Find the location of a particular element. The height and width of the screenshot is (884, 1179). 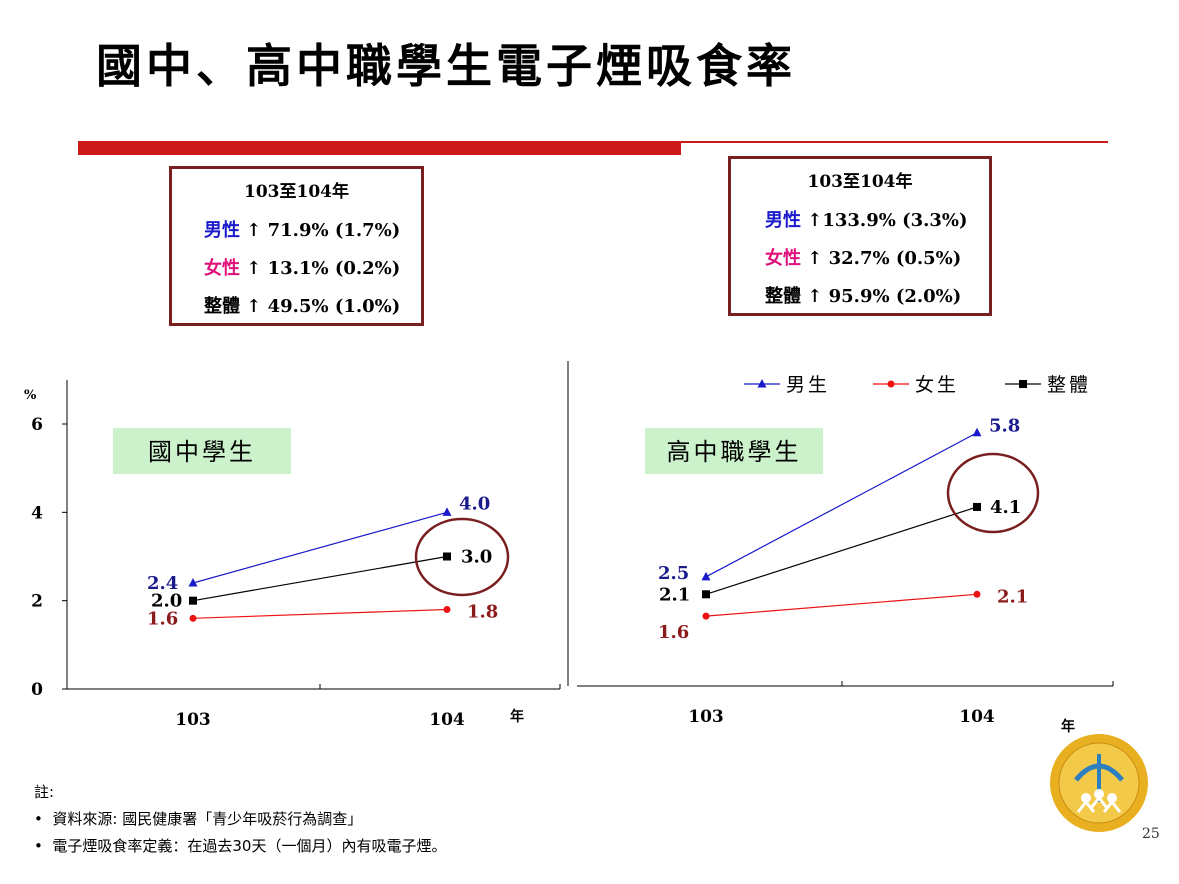

footnote-item: • 資料來源: 國民健康署「青少年吸菸行為調查」 is located at coordinates (198, 819).